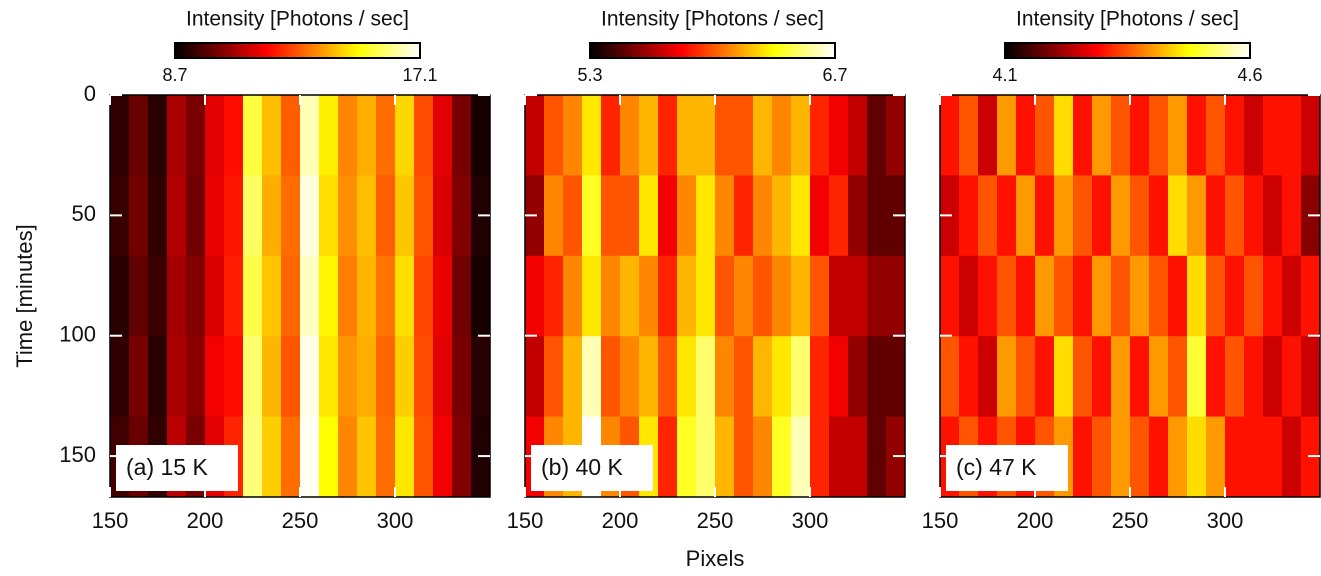 The width and height of the screenshot is (1321, 576). Describe the element at coordinates (77, 334) in the screenshot. I see `y-tick-label: 100` at that location.